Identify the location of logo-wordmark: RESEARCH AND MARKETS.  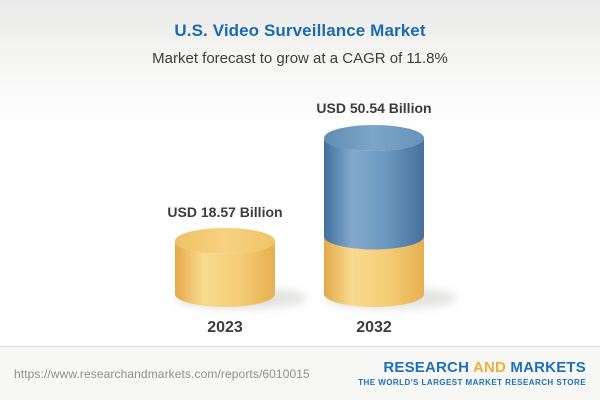
(472, 368).